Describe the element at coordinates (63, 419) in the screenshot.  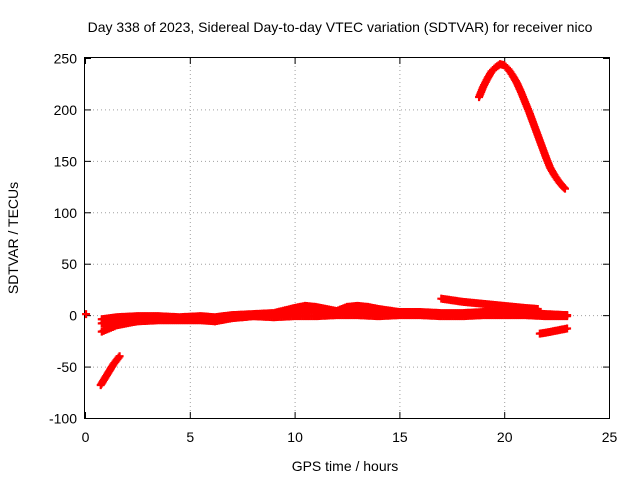
I see `y-tick-label: -100` at that location.